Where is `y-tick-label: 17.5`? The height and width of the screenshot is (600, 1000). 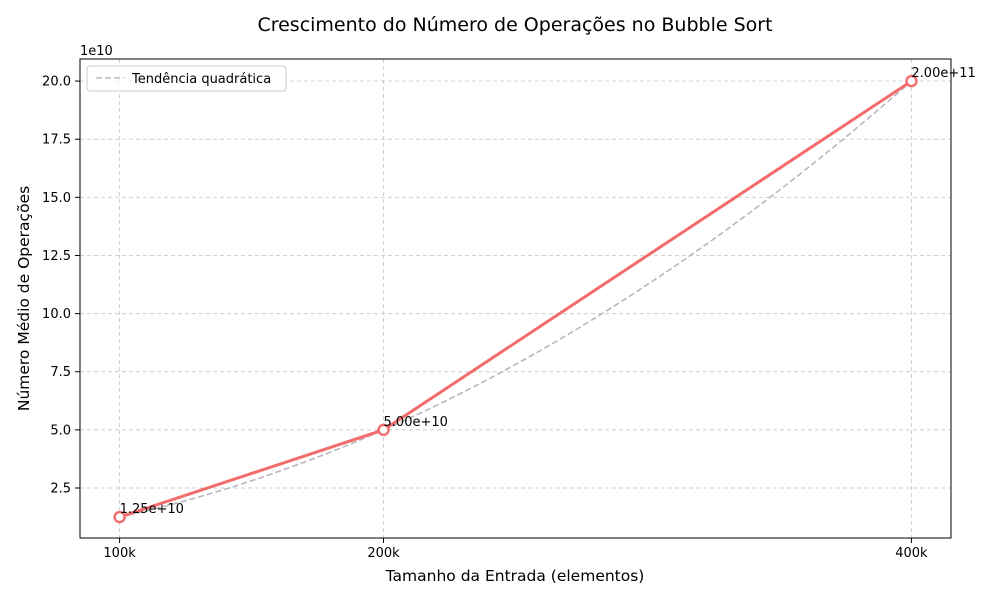 y-tick-label: 17.5 is located at coordinates (56, 140).